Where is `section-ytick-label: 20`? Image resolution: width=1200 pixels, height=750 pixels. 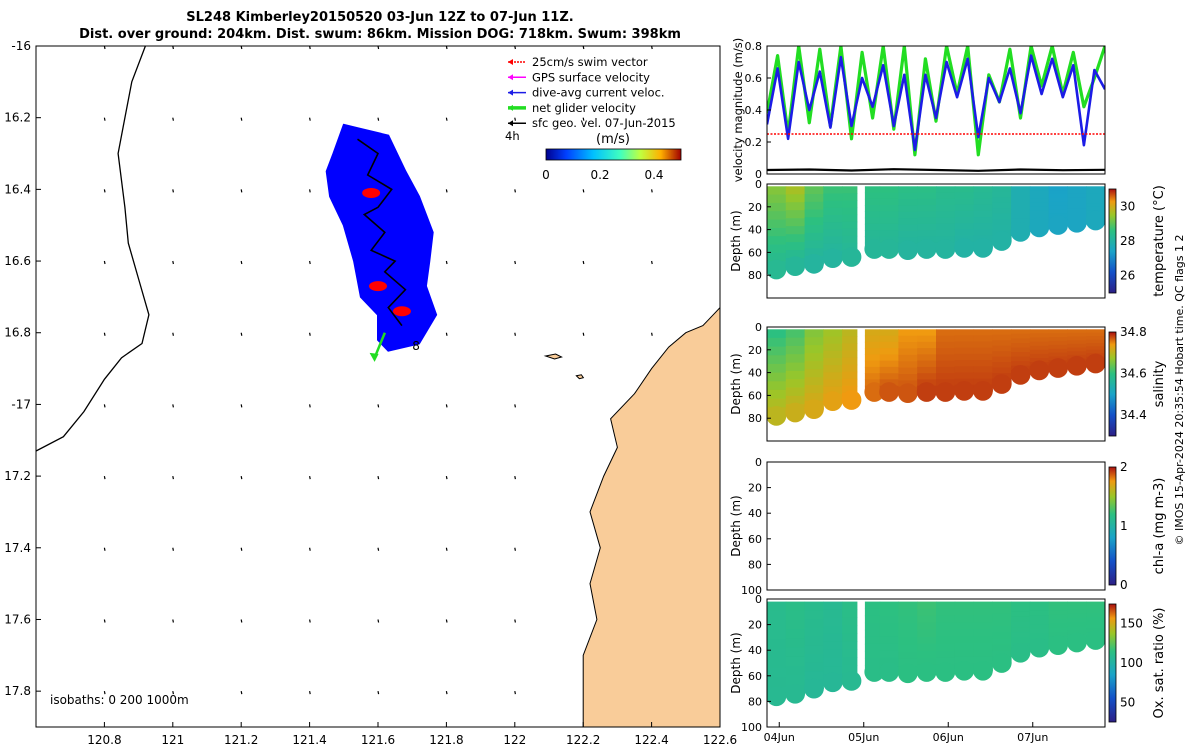 section-ytick-label: 20 is located at coordinates (755, 625).